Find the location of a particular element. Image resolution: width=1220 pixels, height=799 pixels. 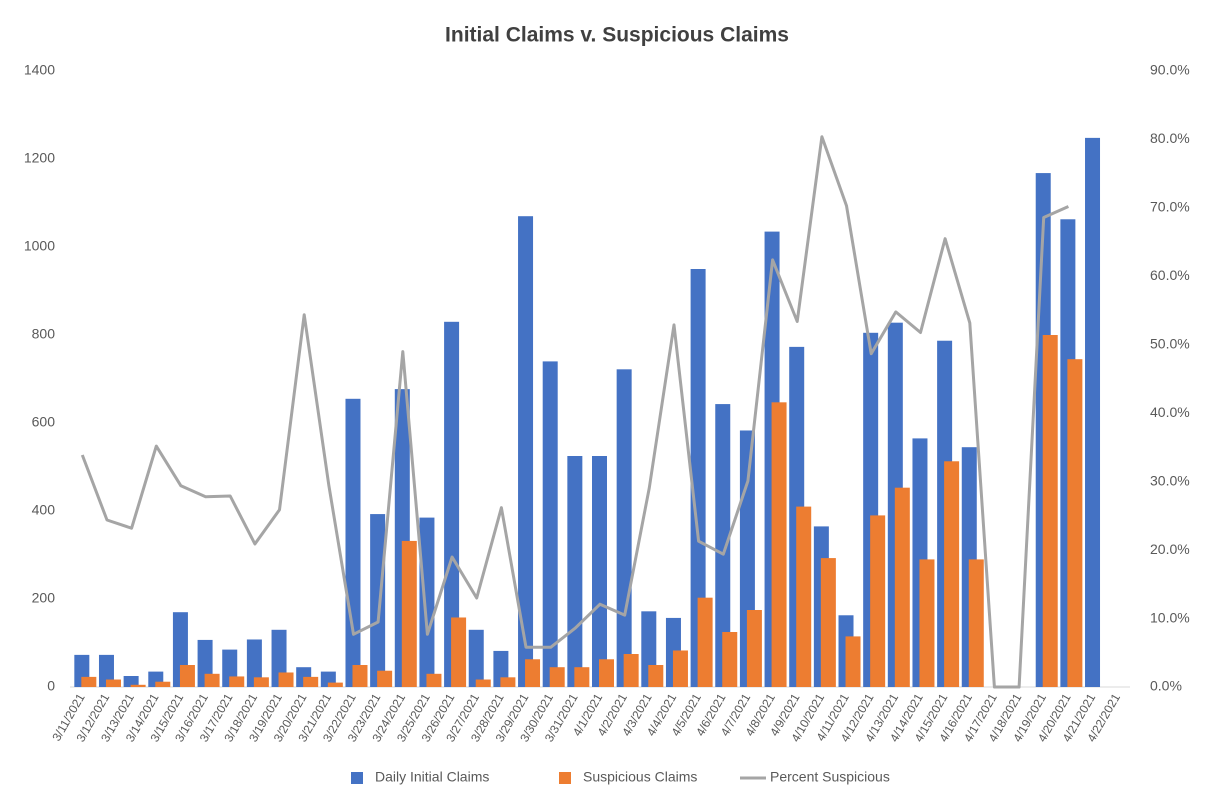

y2-tick-label: 80.0% is located at coordinates (1170, 138).